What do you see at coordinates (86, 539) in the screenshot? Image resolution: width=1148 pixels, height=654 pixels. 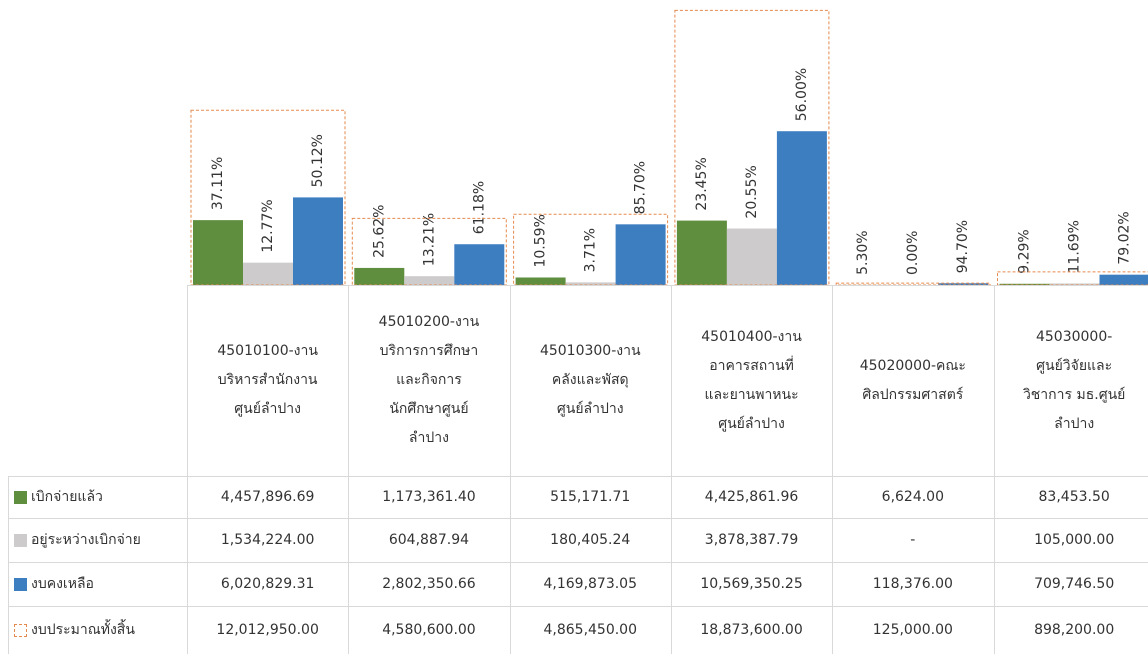 I see `legend-label: อยู่ระหว่างเบิกจ่าย` at bounding box center [86, 539].